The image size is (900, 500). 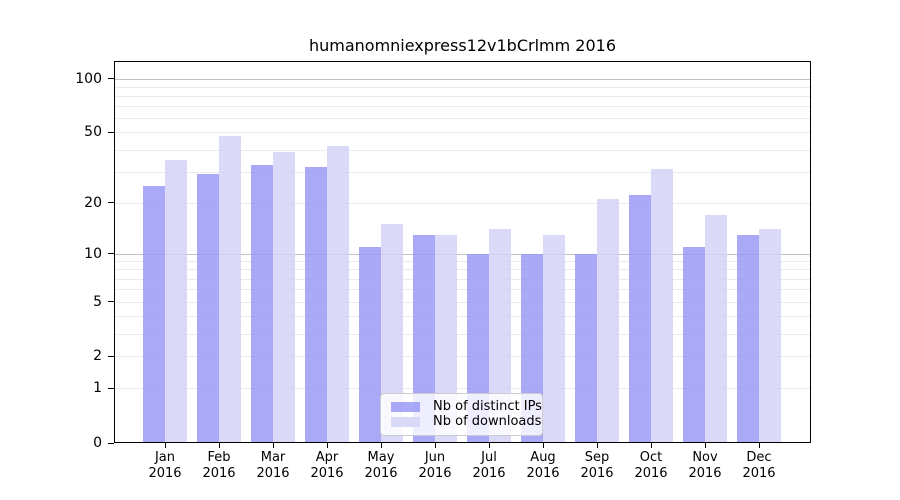 What do you see at coordinates (370, 344) in the screenshot?
I see `bar-may-distinct-ips` at bounding box center [370, 344].